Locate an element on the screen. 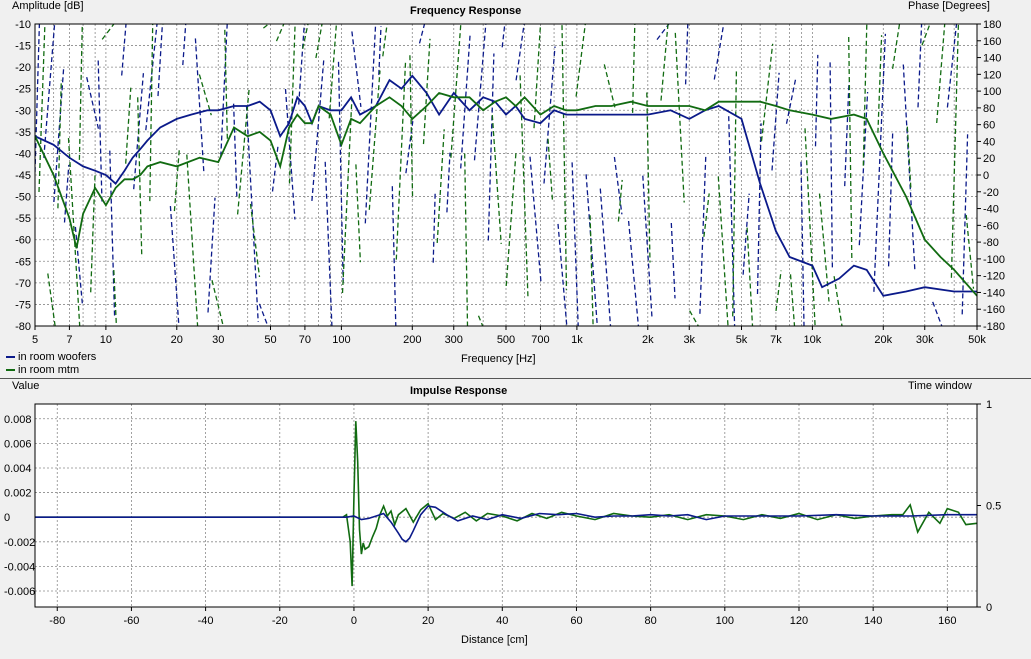 The image size is (1031, 659). ir-xtick-label: 160 is located at coordinates (947, 621).